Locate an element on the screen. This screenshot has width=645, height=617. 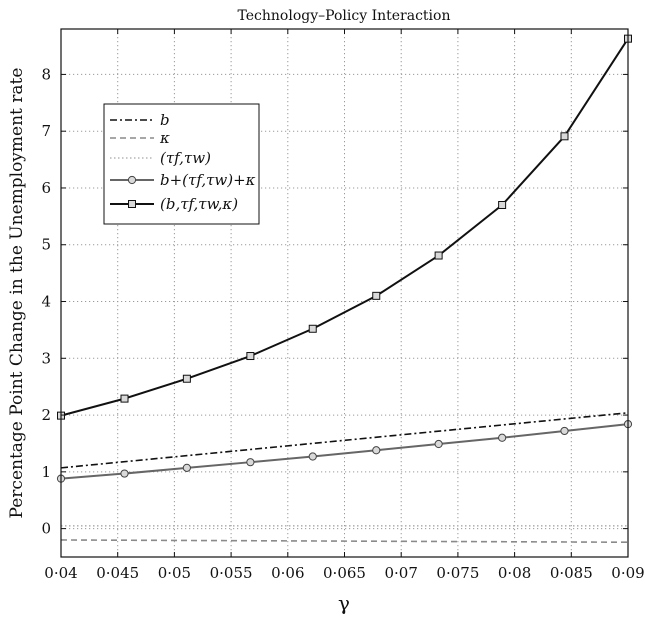
y-tick-label: 0 is located at coordinates (46, 529).